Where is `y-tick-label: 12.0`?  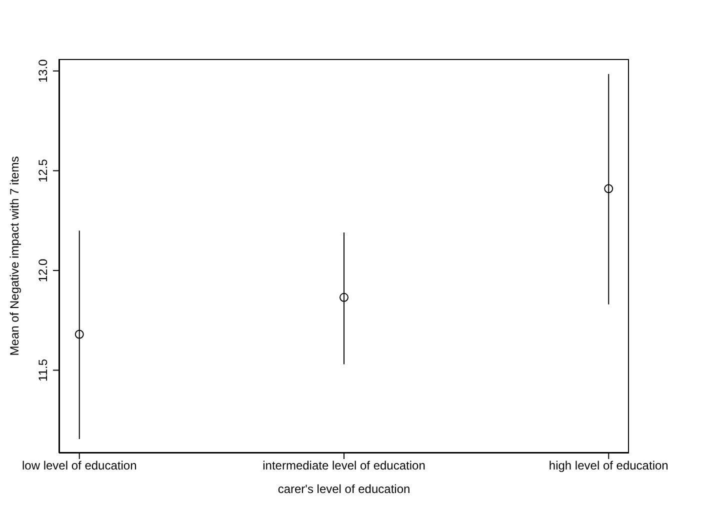 y-tick-label: 12.0 is located at coordinates (43, 270).